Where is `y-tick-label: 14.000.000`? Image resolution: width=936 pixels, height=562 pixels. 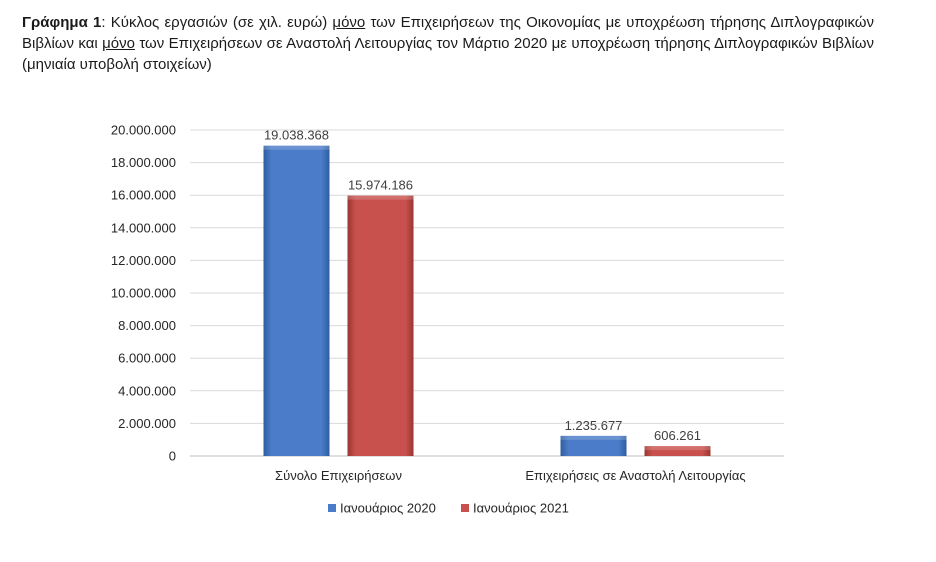
y-tick-label: 14.000.000 is located at coordinates (143, 227).